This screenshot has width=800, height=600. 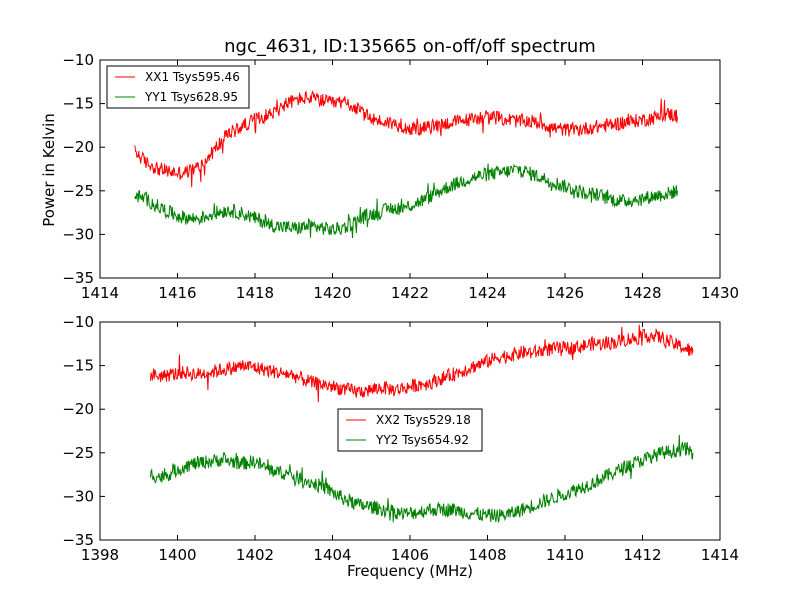 What do you see at coordinates (487, 555) in the screenshot?
I see `x-tick-label: 1408` at bounding box center [487, 555].